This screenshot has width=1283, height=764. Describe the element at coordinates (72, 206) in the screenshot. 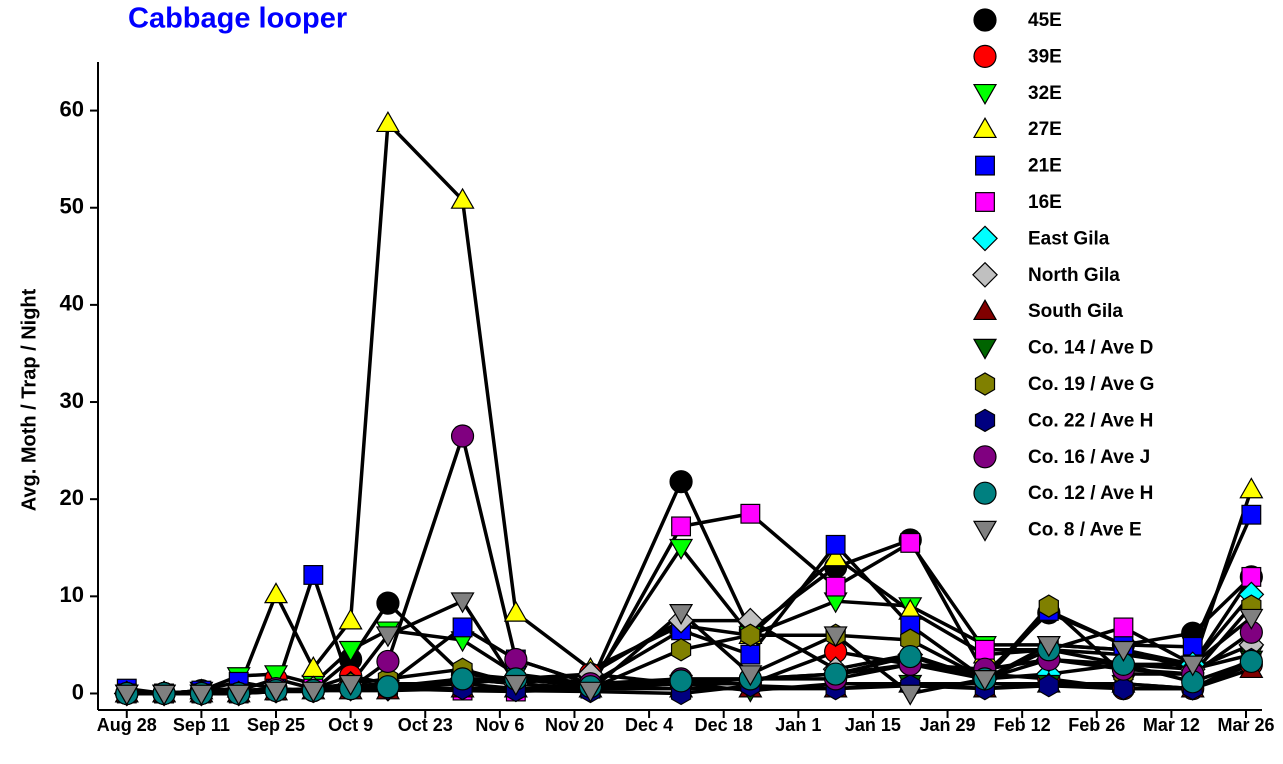

I see `y-tick-label: 50` at that location.